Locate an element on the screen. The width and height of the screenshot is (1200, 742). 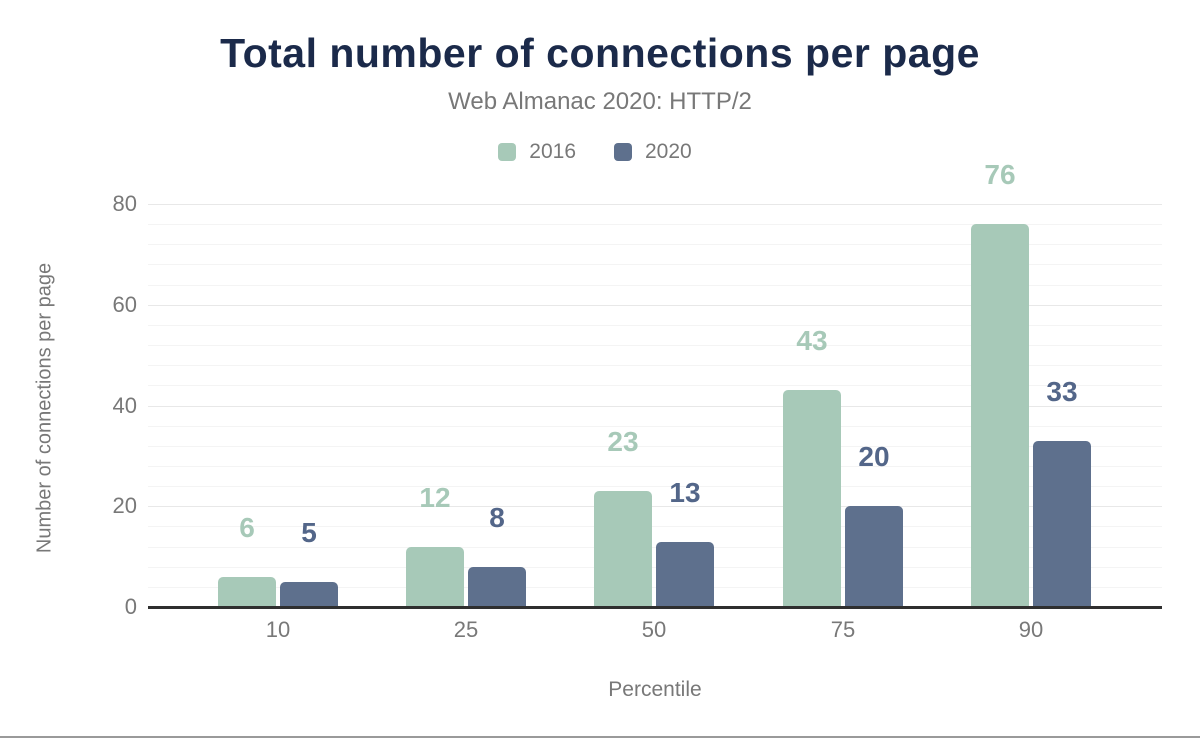
y-tick-label: 60 is located at coordinates (124, 304).